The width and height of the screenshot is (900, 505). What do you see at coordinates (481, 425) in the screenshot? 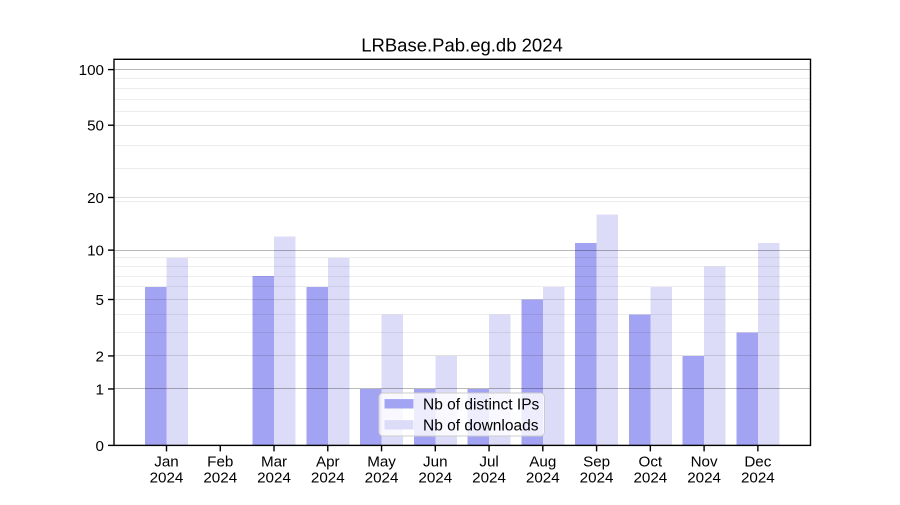
I see `svg-text: Nb of downloads` at bounding box center [481, 425].